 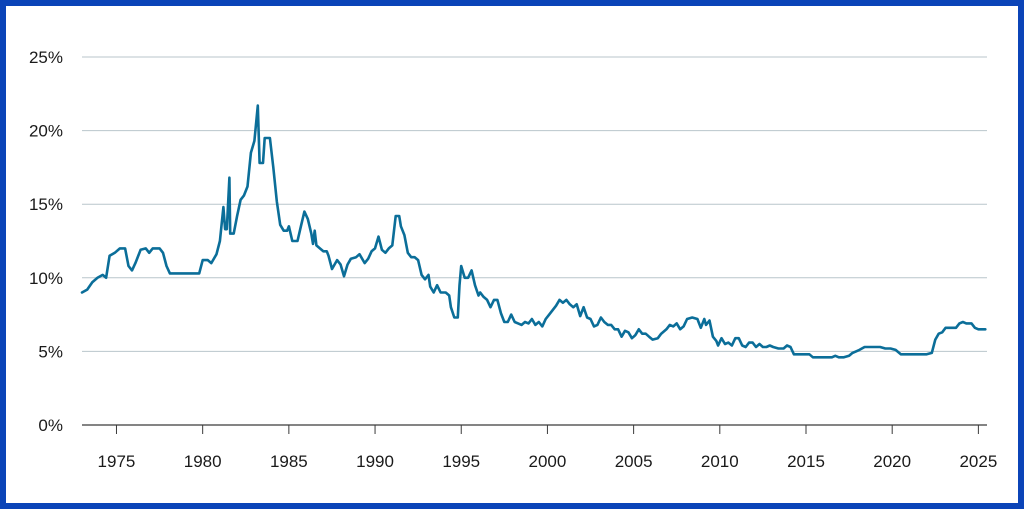 I want to click on x-tick-label: 2020, so click(x=892, y=461).